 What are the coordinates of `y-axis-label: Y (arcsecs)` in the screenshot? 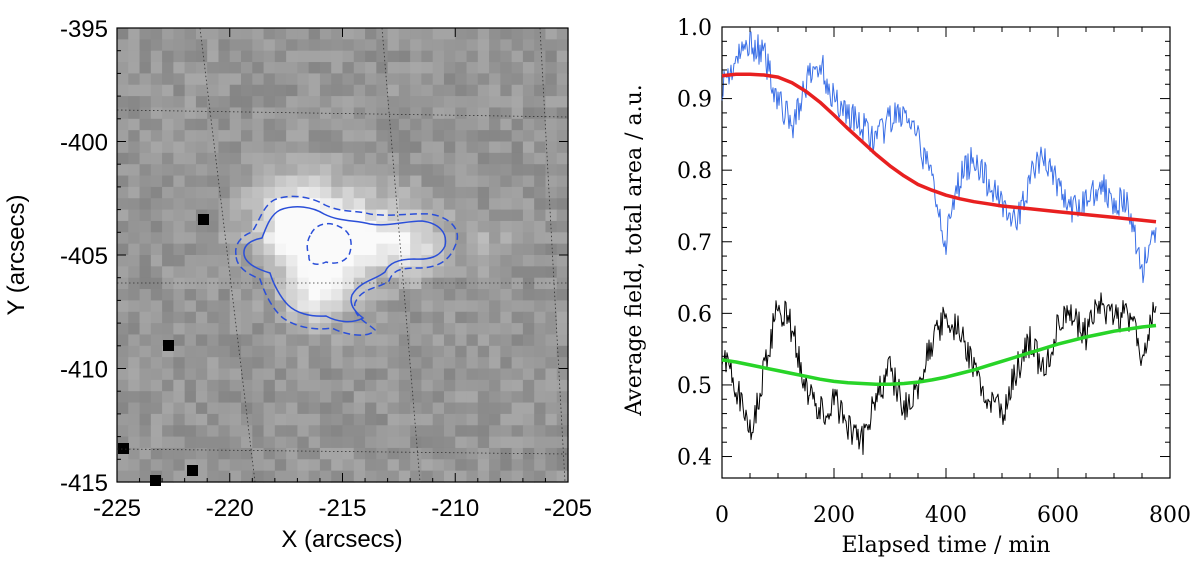 It's located at (16, 255).